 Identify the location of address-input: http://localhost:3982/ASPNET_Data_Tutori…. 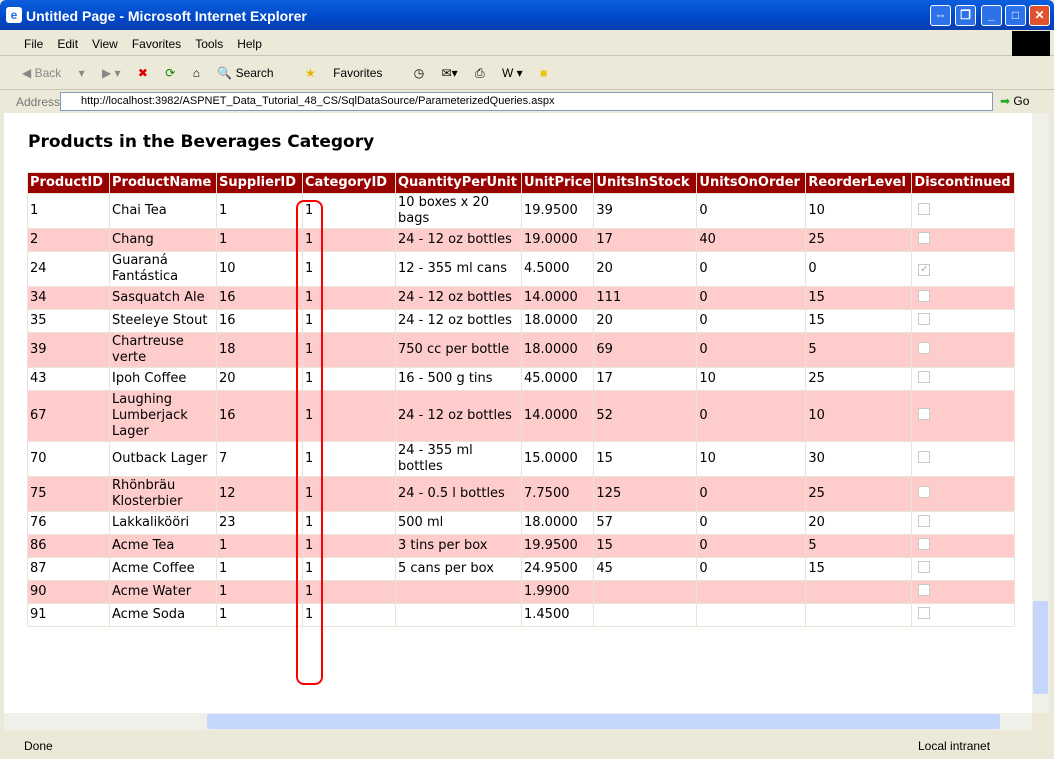
(526, 101).